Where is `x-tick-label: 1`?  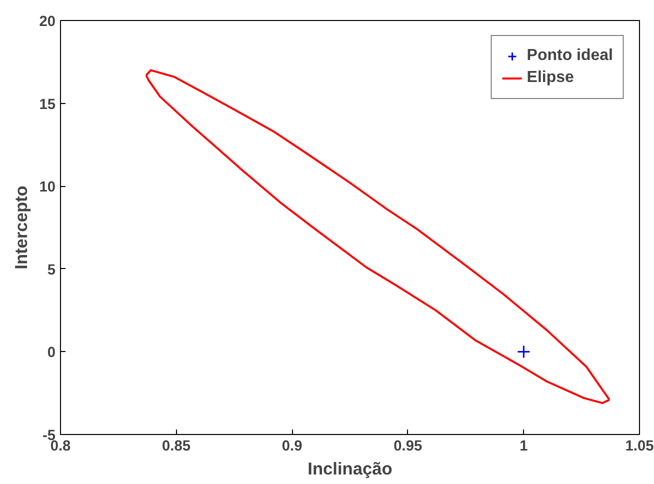 x-tick-label: 1 is located at coordinates (524, 446).